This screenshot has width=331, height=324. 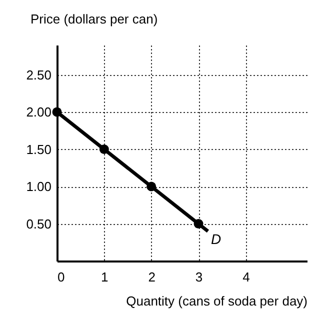 What do you see at coordinates (217, 301) in the screenshot?
I see `x-axis-title: Quantity (cans of soda per day)` at bounding box center [217, 301].